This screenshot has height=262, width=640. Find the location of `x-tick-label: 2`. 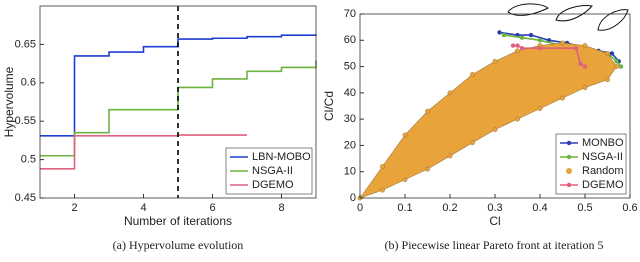

x-tick-label: 2 is located at coordinates (74, 208).